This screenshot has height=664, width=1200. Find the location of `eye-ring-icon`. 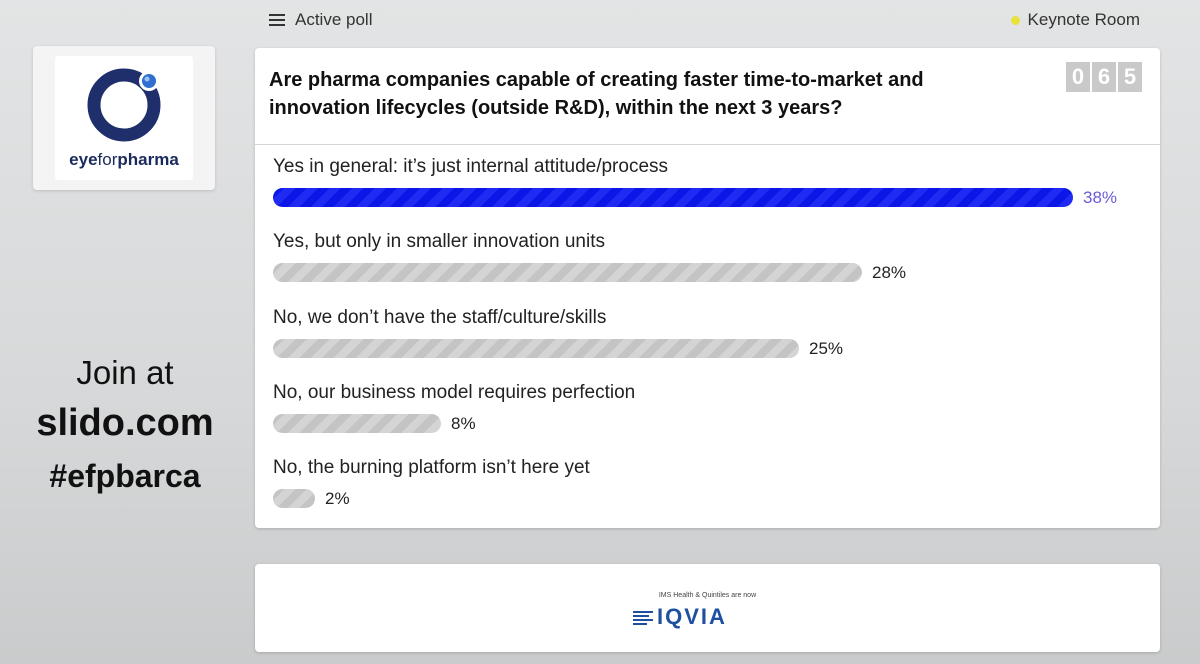

eye-ring-icon is located at coordinates (124, 105).